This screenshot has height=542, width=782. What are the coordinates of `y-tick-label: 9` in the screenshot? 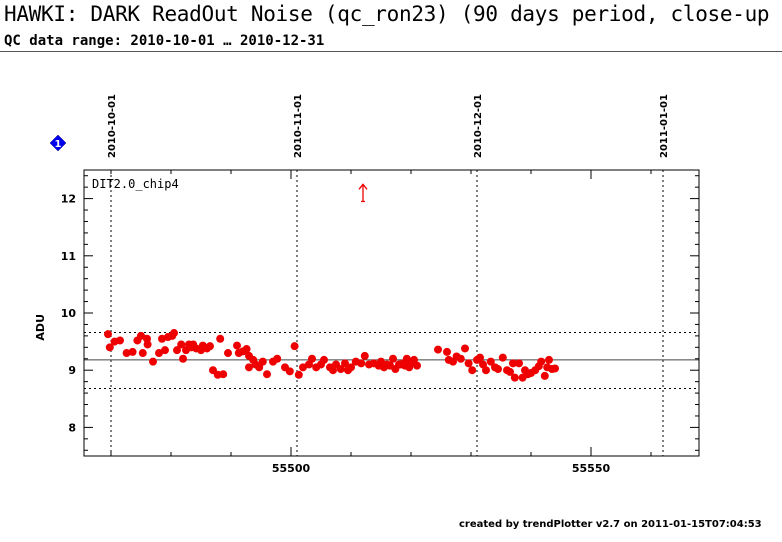 It's located at (72, 370).